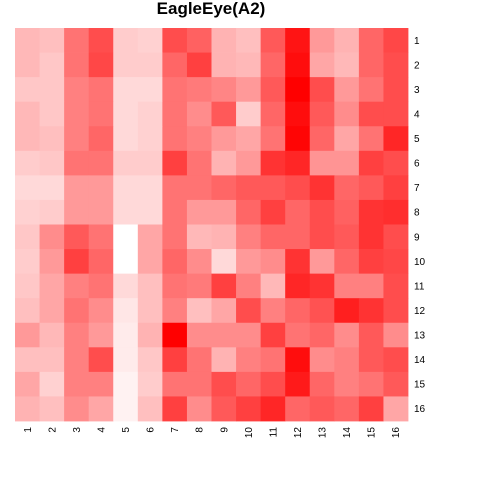 The height and width of the screenshot is (480, 480). I want to click on y-tick-label: 16, so click(420, 409).